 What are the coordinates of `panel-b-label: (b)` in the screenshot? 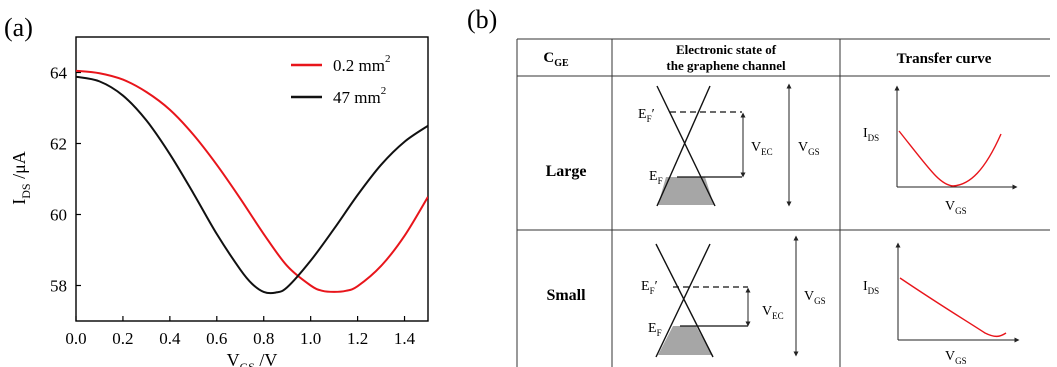 It's located at (482, 19).